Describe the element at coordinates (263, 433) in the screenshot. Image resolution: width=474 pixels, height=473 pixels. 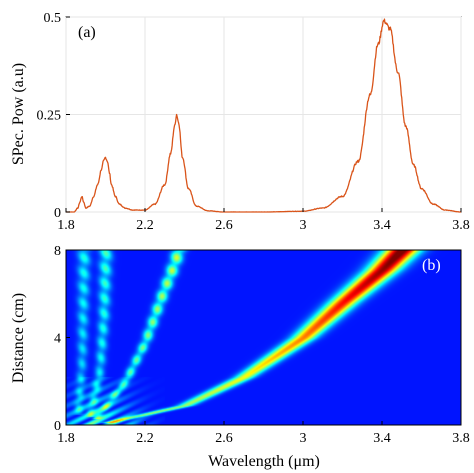
I see `panel-b-x-ticks: 1.8 2.2 2.6 3 3.4 3.8` at that location.